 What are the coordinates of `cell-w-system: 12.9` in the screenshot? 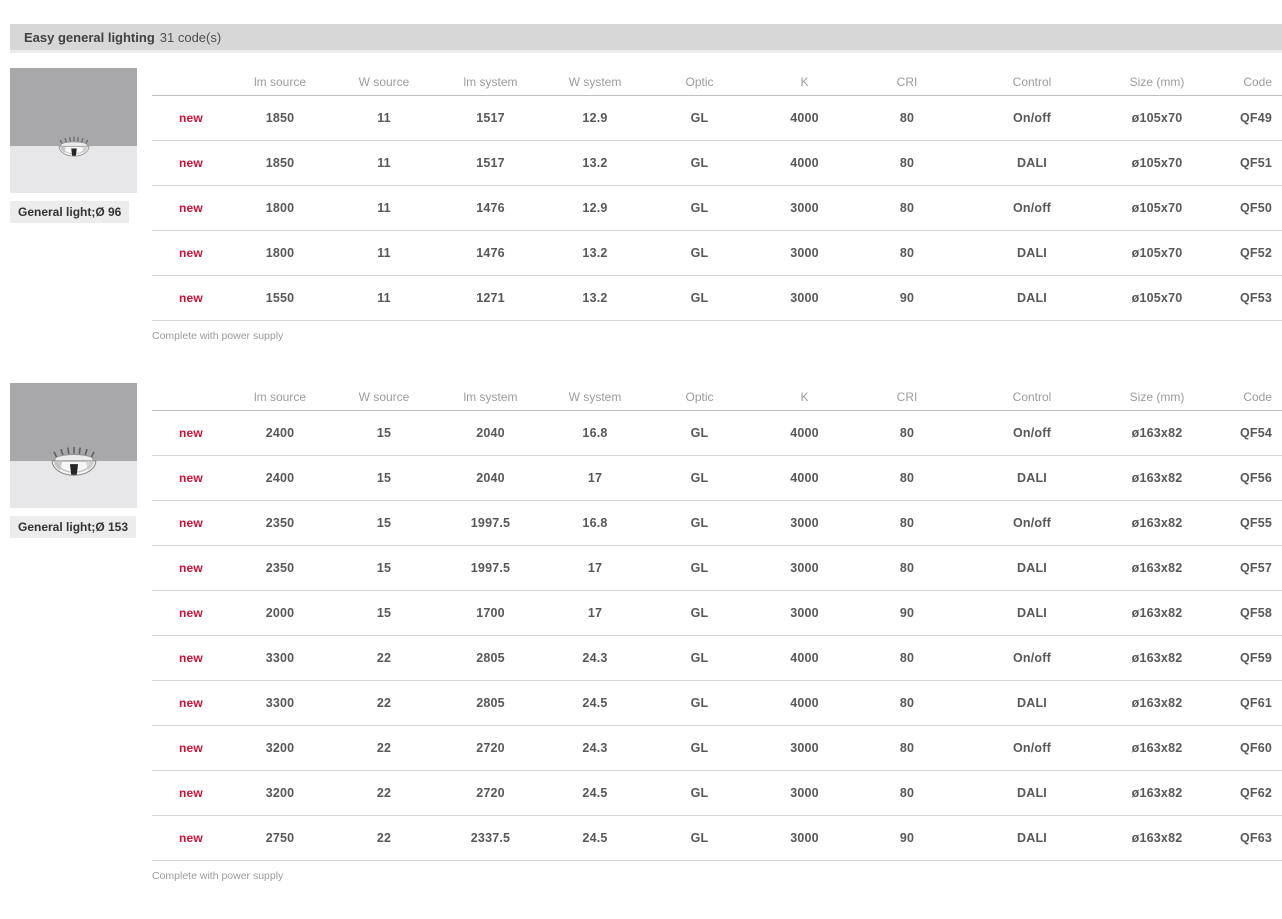 It's located at (595, 208).